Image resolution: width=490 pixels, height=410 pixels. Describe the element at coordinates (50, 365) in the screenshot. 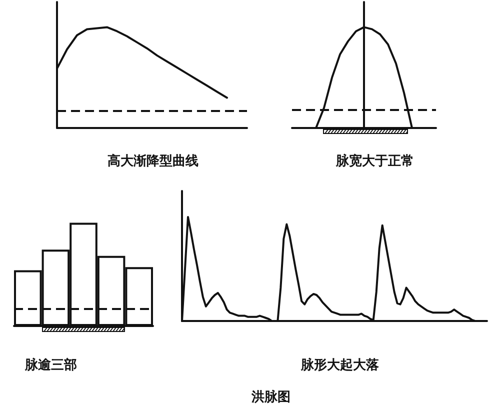

I see `text: 脉逾三部` at that location.